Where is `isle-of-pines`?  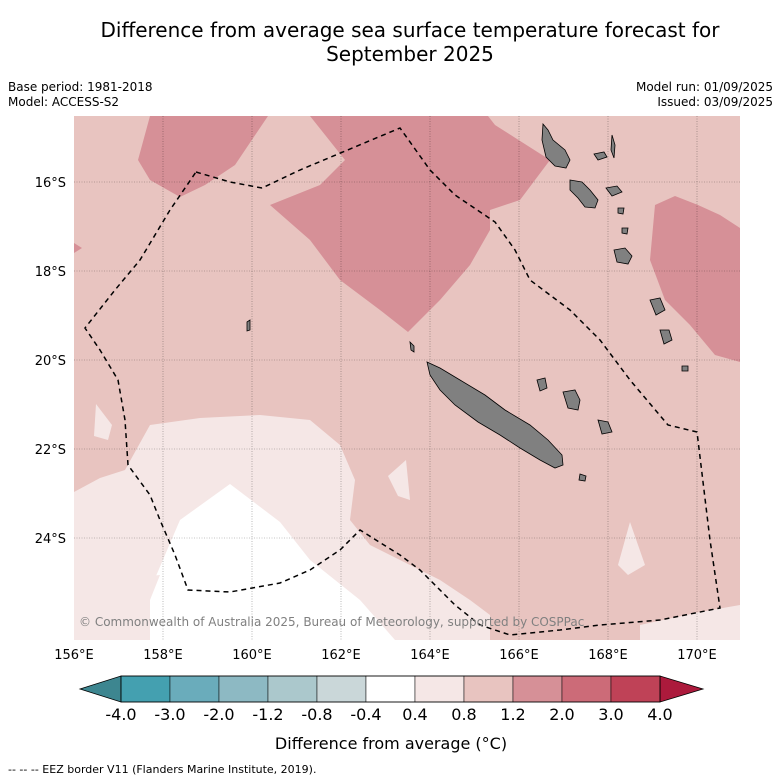 isle-of-pines is located at coordinates (582, 477).